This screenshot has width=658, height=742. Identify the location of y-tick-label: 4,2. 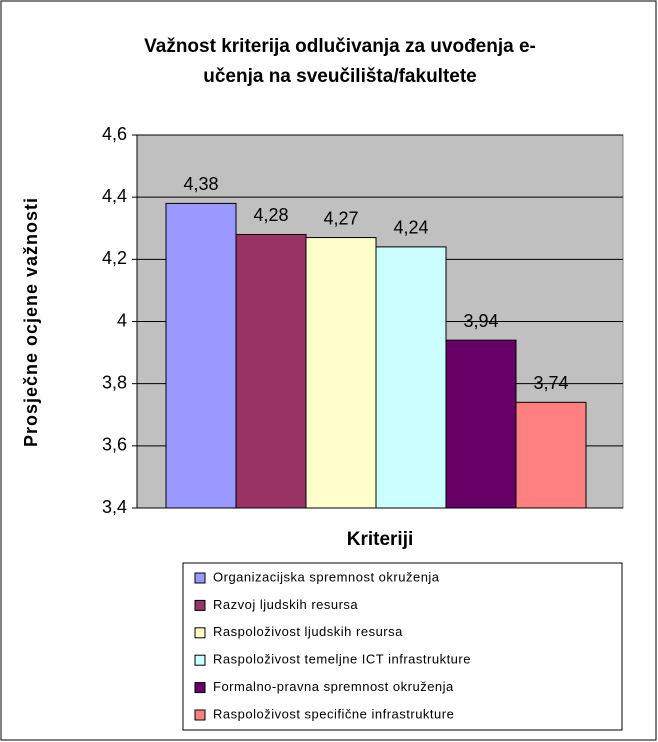
(114, 258).